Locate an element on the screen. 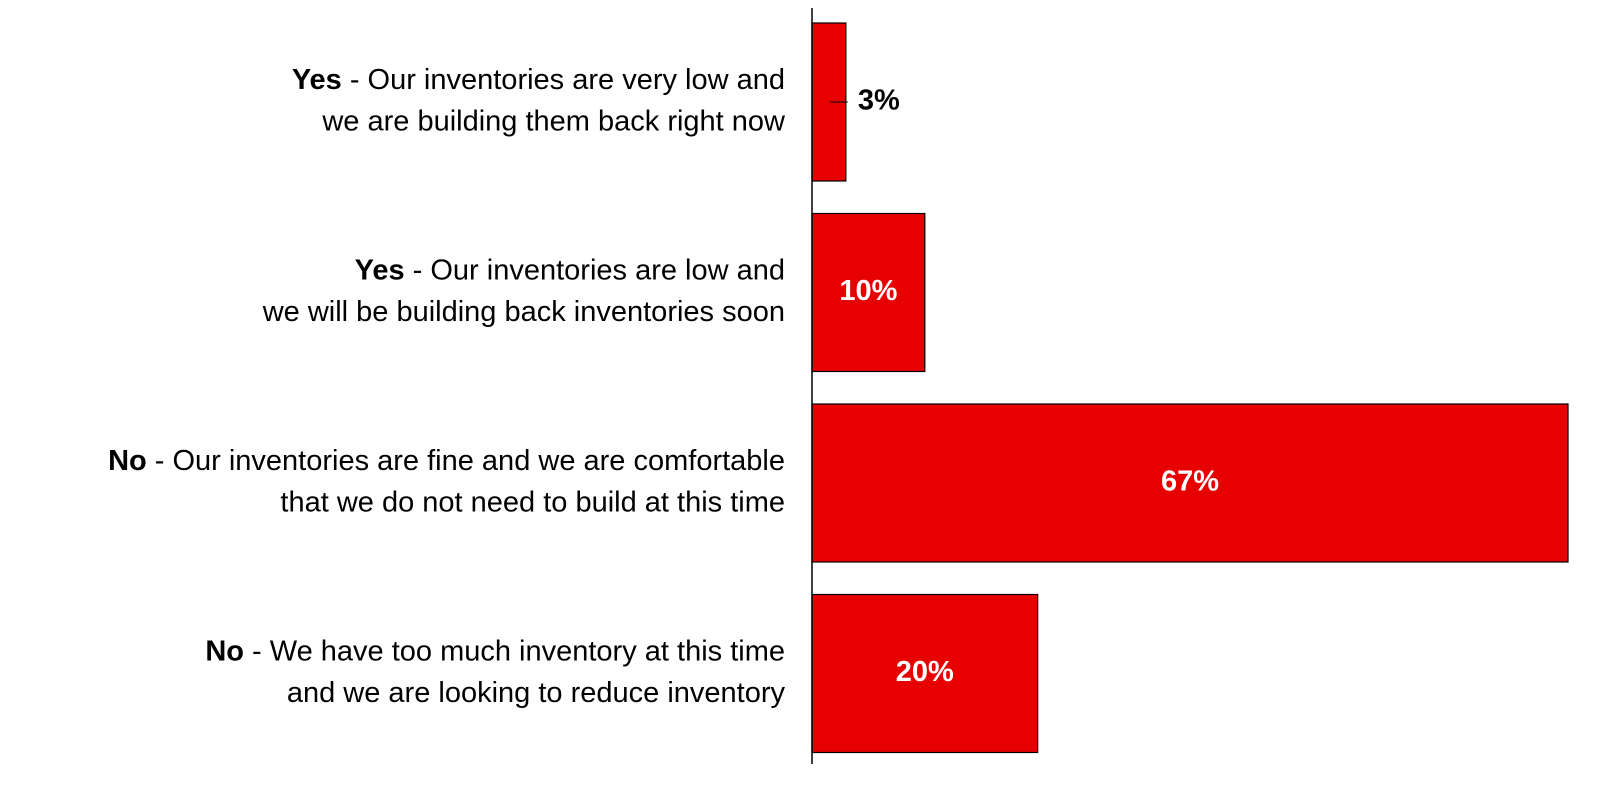  value-label: 20% is located at coordinates (925, 672).